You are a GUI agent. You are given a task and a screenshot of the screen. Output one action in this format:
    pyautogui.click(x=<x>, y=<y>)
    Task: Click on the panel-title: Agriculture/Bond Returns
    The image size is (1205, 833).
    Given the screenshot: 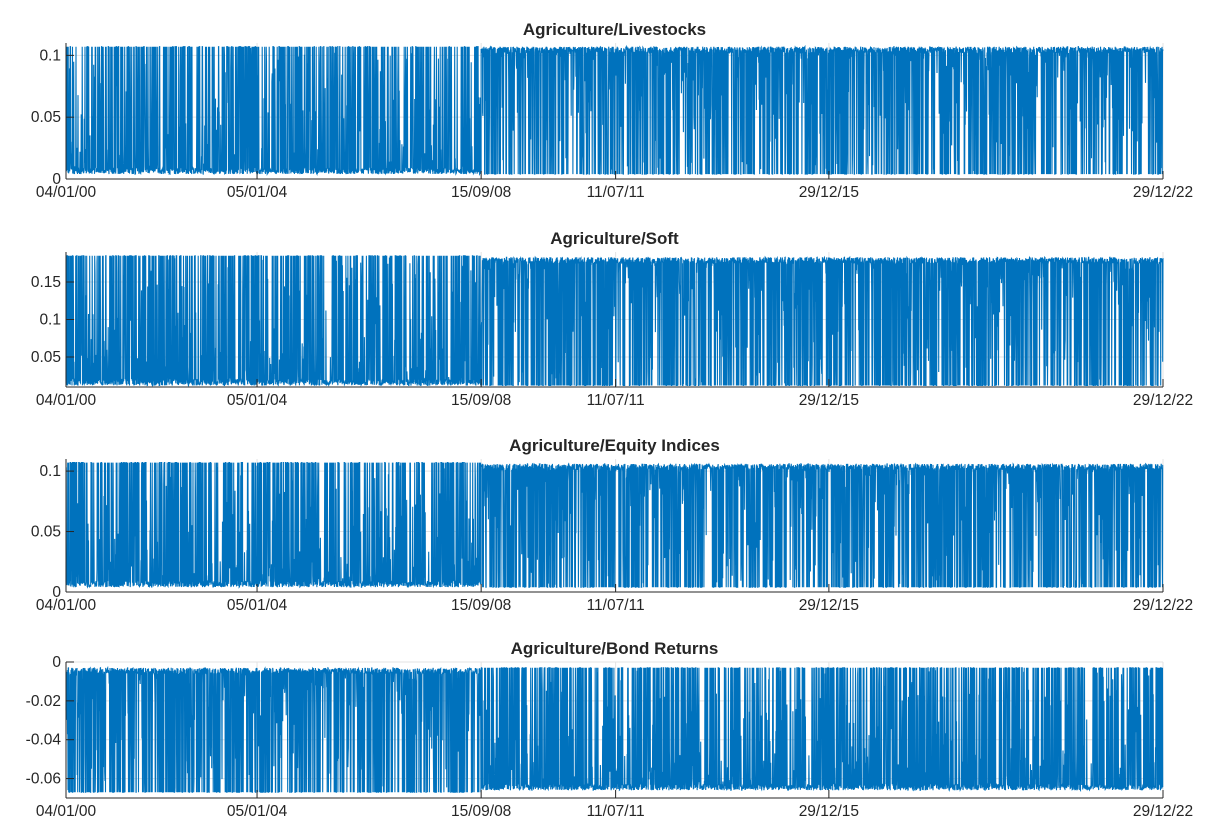 What is the action you would take?
    pyautogui.click(x=615, y=648)
    